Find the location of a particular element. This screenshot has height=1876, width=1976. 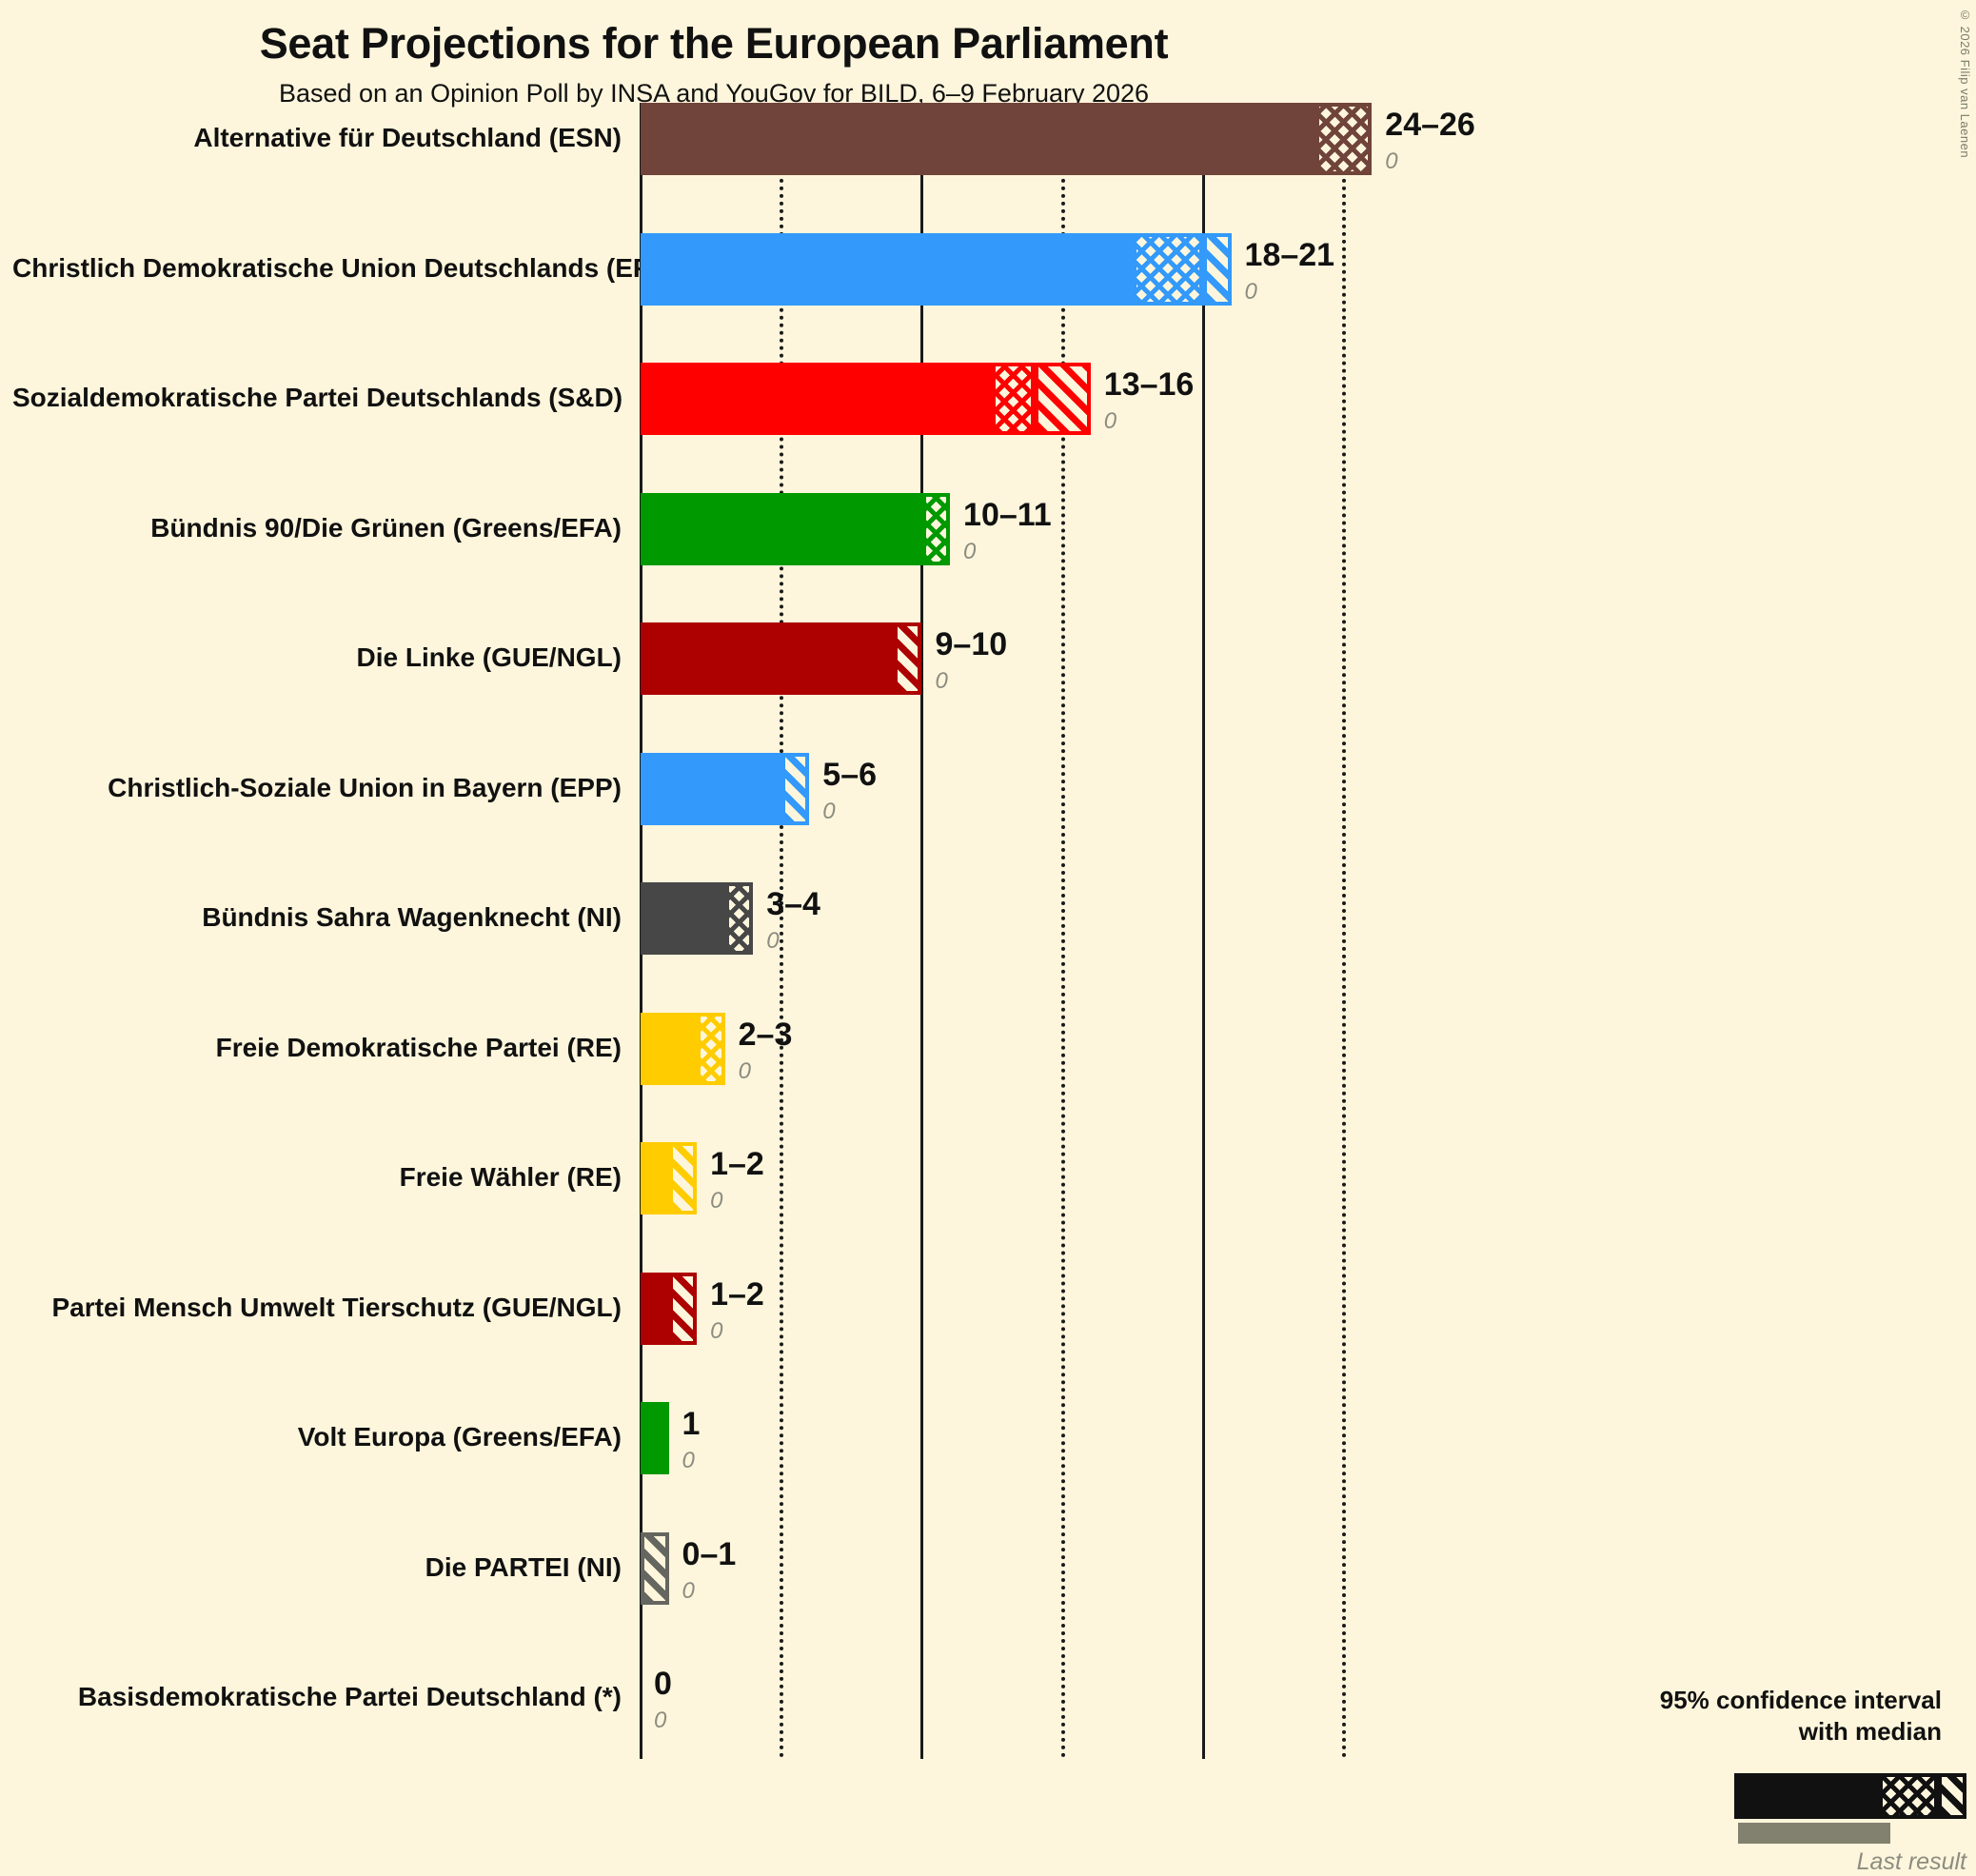

legend-segment-median is located at coordinates (1909, 1796).